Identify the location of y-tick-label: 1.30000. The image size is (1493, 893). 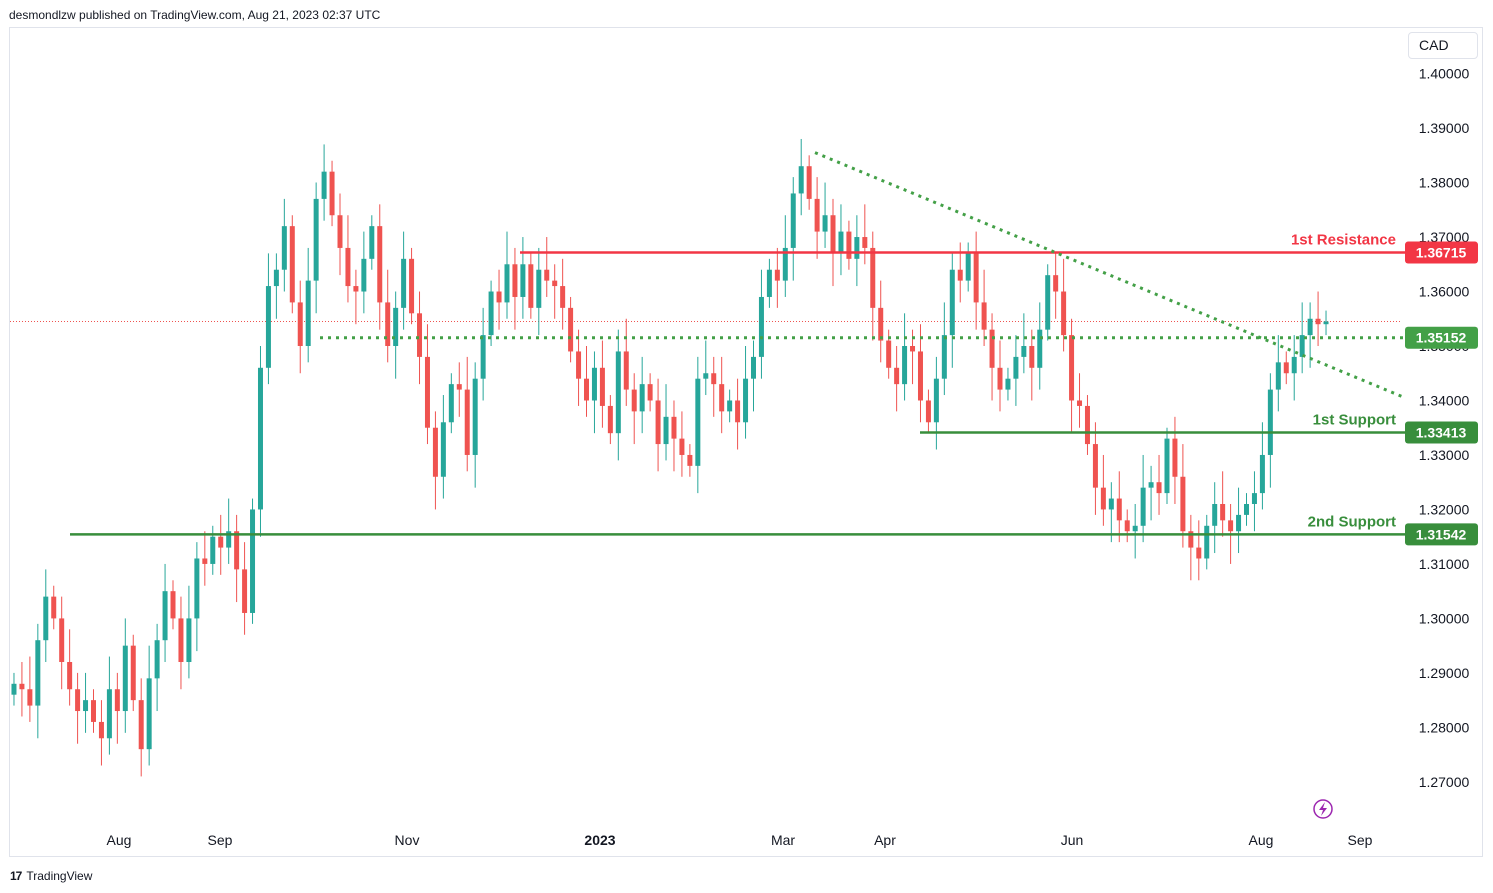
(1444, 618).